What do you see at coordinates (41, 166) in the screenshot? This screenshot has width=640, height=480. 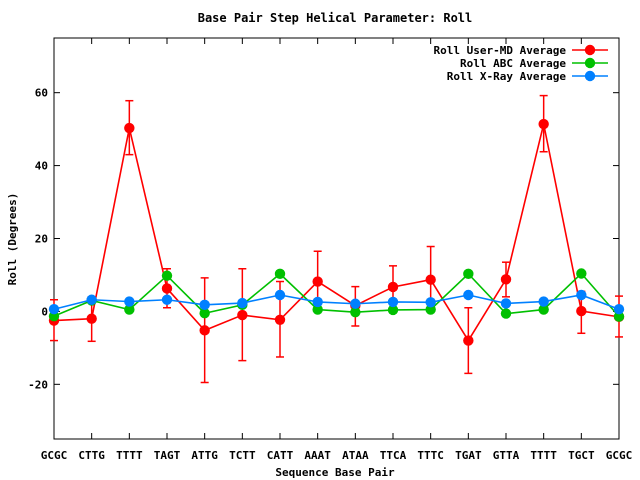 I see `y-tick-label: 40` at bounding box center [41, 166].